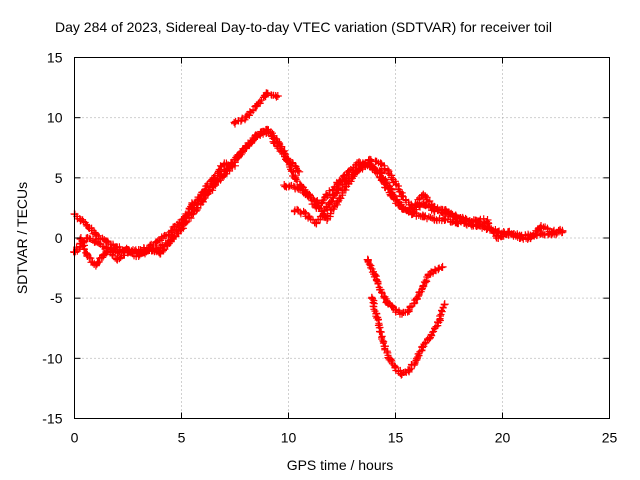 This screenshot has height=480, width=640. Describe the element at coordinates (396, 438) in the screenshot. I see `x-tick-label: 15` at that location.